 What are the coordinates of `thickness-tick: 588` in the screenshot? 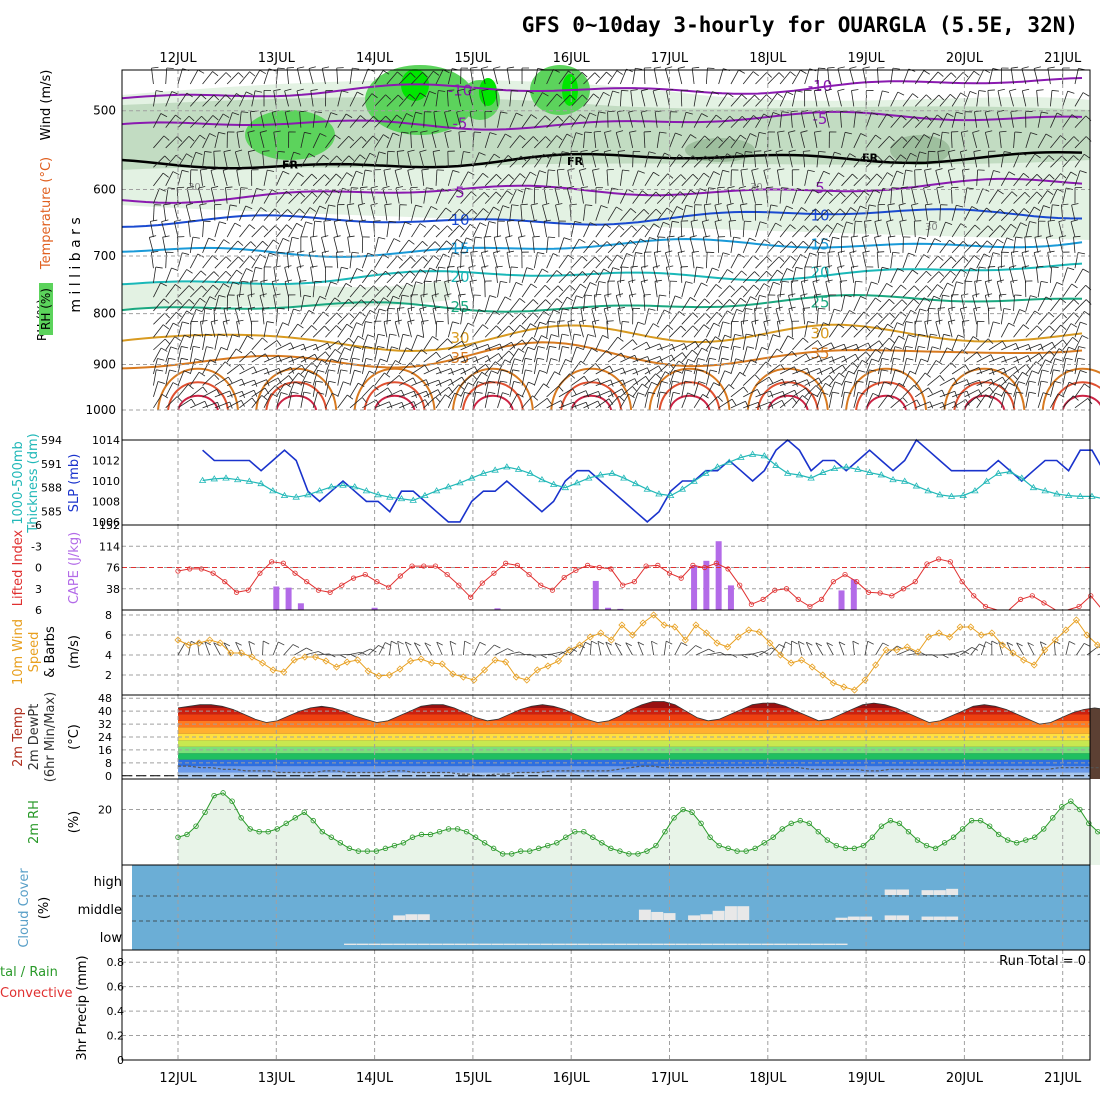 It's located at (51, 488).